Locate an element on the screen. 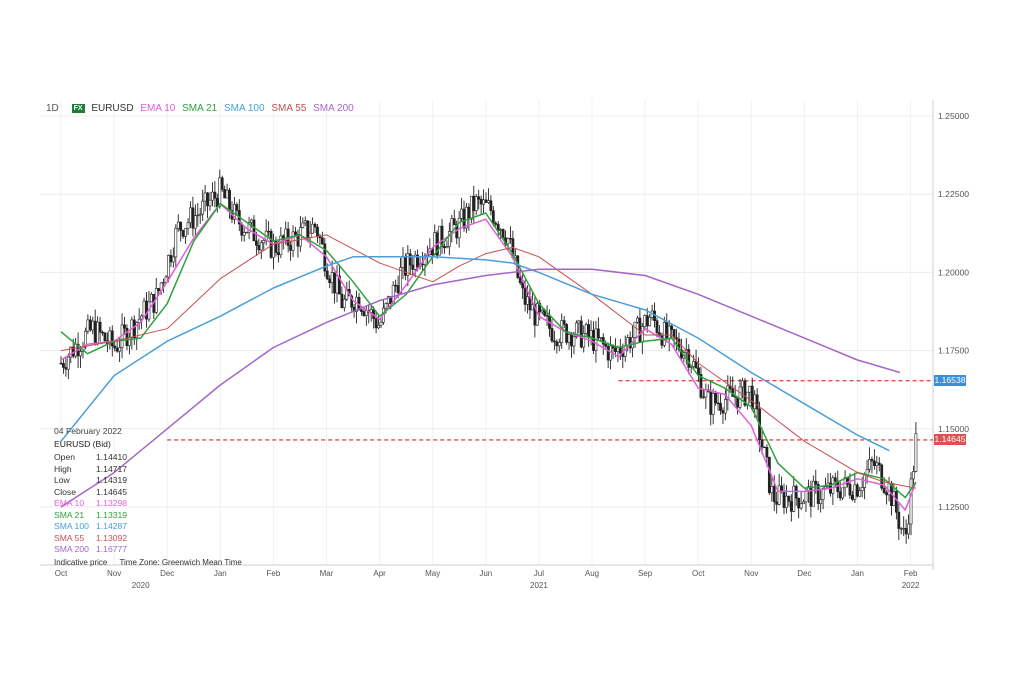 The image size is (1024, 682). x-tick-label: Mar is located at coordinates (327, 573).